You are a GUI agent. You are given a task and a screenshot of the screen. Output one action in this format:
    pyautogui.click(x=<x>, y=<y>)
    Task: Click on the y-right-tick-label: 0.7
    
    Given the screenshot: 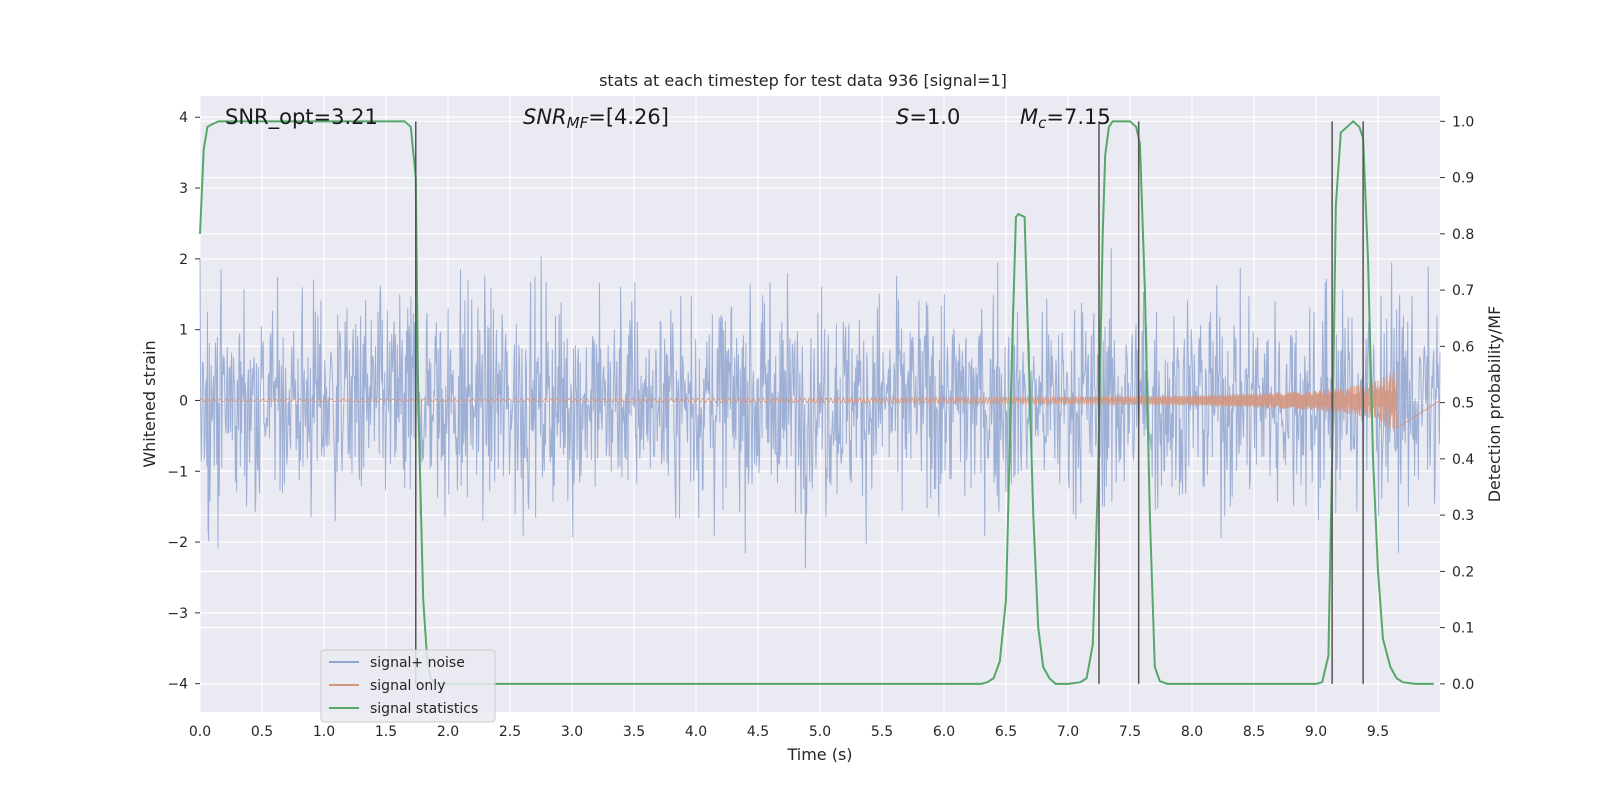 What is the action you would take?
    pyautogui.click(x=1463, y=291)
    